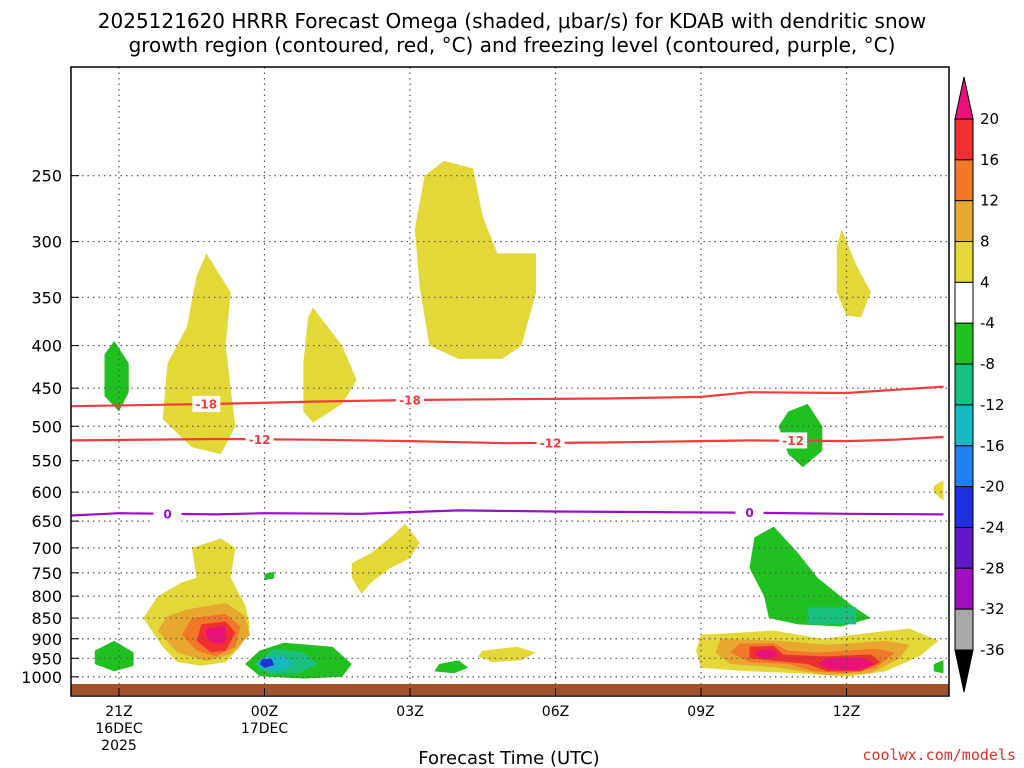 The width and height of the screenshot is (1024, 768). What do you see at coordinates (507, 513) in the screenshot?
I see `freezing-level-line` at bounding box center [507, 513].